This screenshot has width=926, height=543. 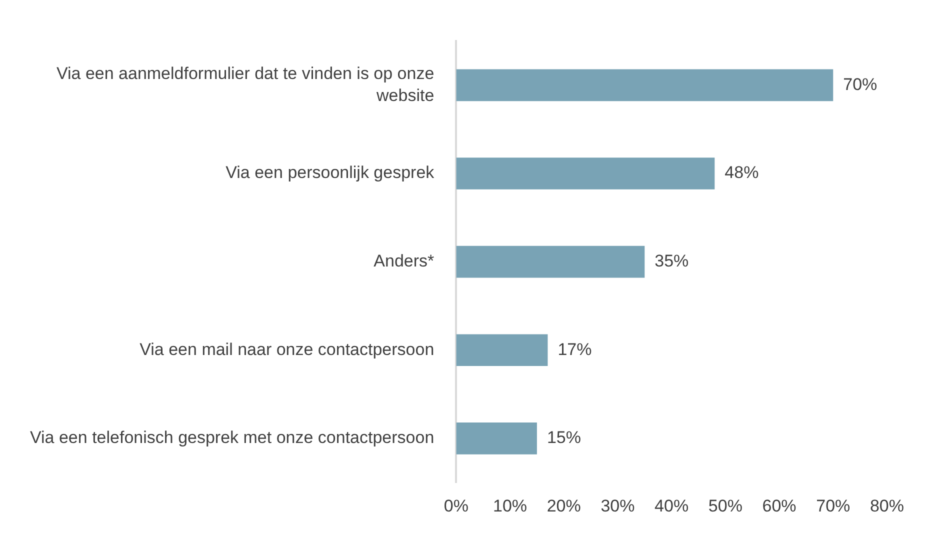 What do you see at coordinates (404, 261) in the screenshot?
I see `y-tick-label: Anders*` at bounding box center [404, 261].